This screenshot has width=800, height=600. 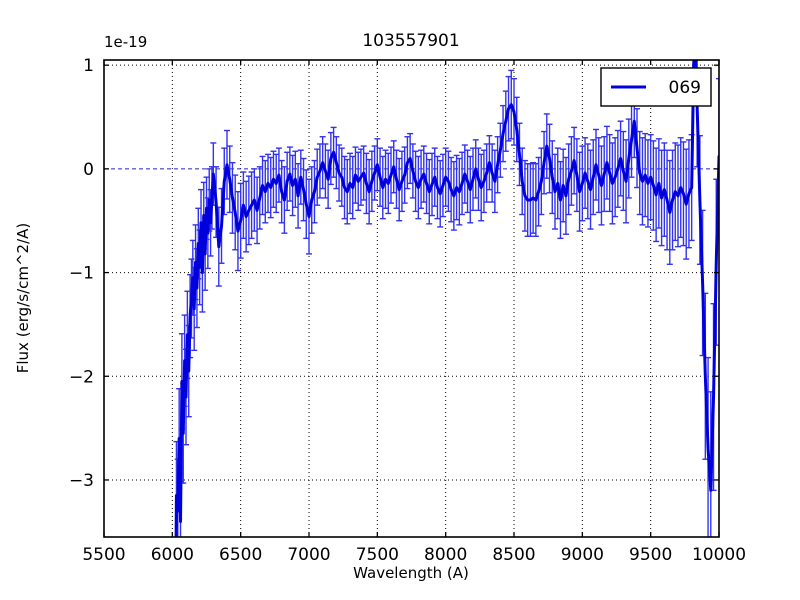 I want to click on y-axis-label: Flux (erg/s/cm^2/A), so click(x=23, y=298).